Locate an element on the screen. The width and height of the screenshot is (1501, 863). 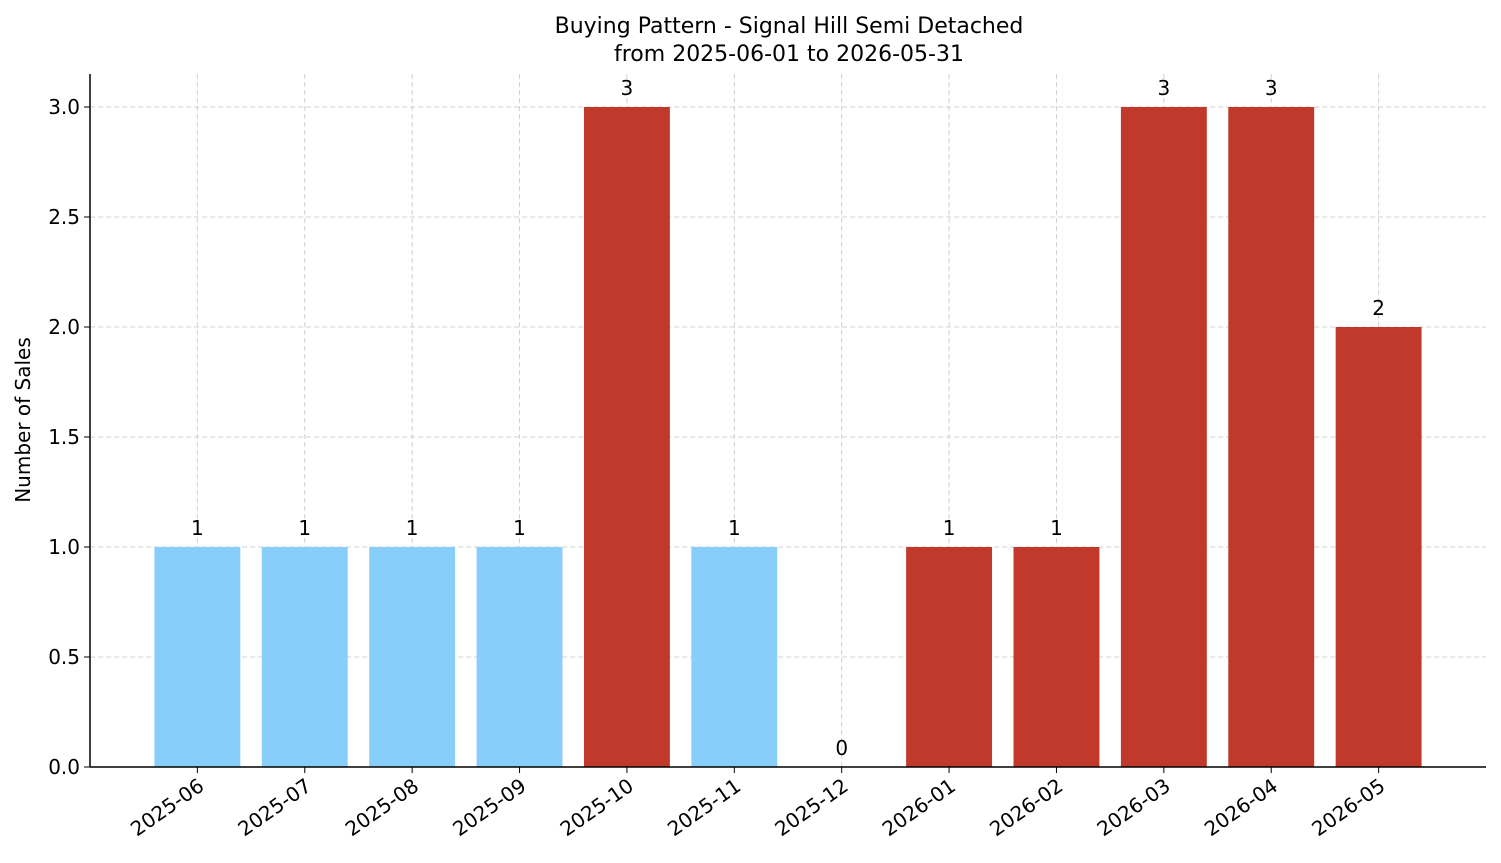
x-tick-label: 2026-04 is located at coordinates (1241, 807).